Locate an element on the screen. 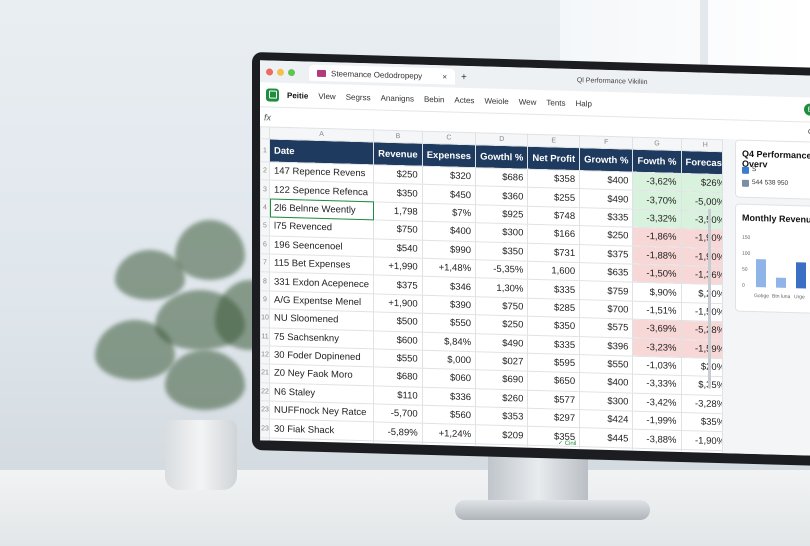  value-cell: +1,48% is located at coordinates (449, 268).